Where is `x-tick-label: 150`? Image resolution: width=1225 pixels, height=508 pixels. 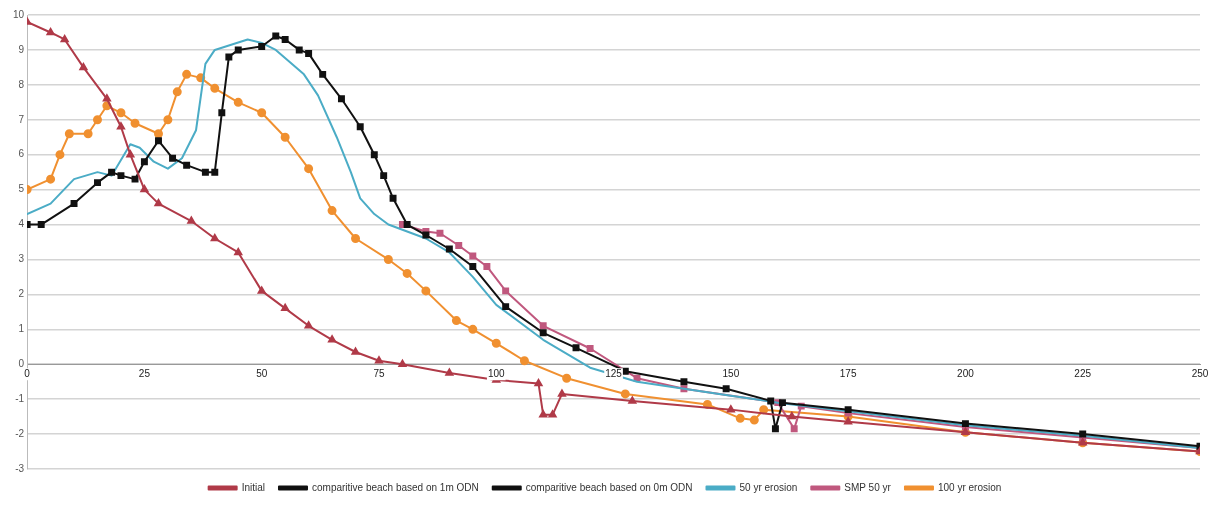
x-tick-label: 150 is located at coordinates (731, 373).